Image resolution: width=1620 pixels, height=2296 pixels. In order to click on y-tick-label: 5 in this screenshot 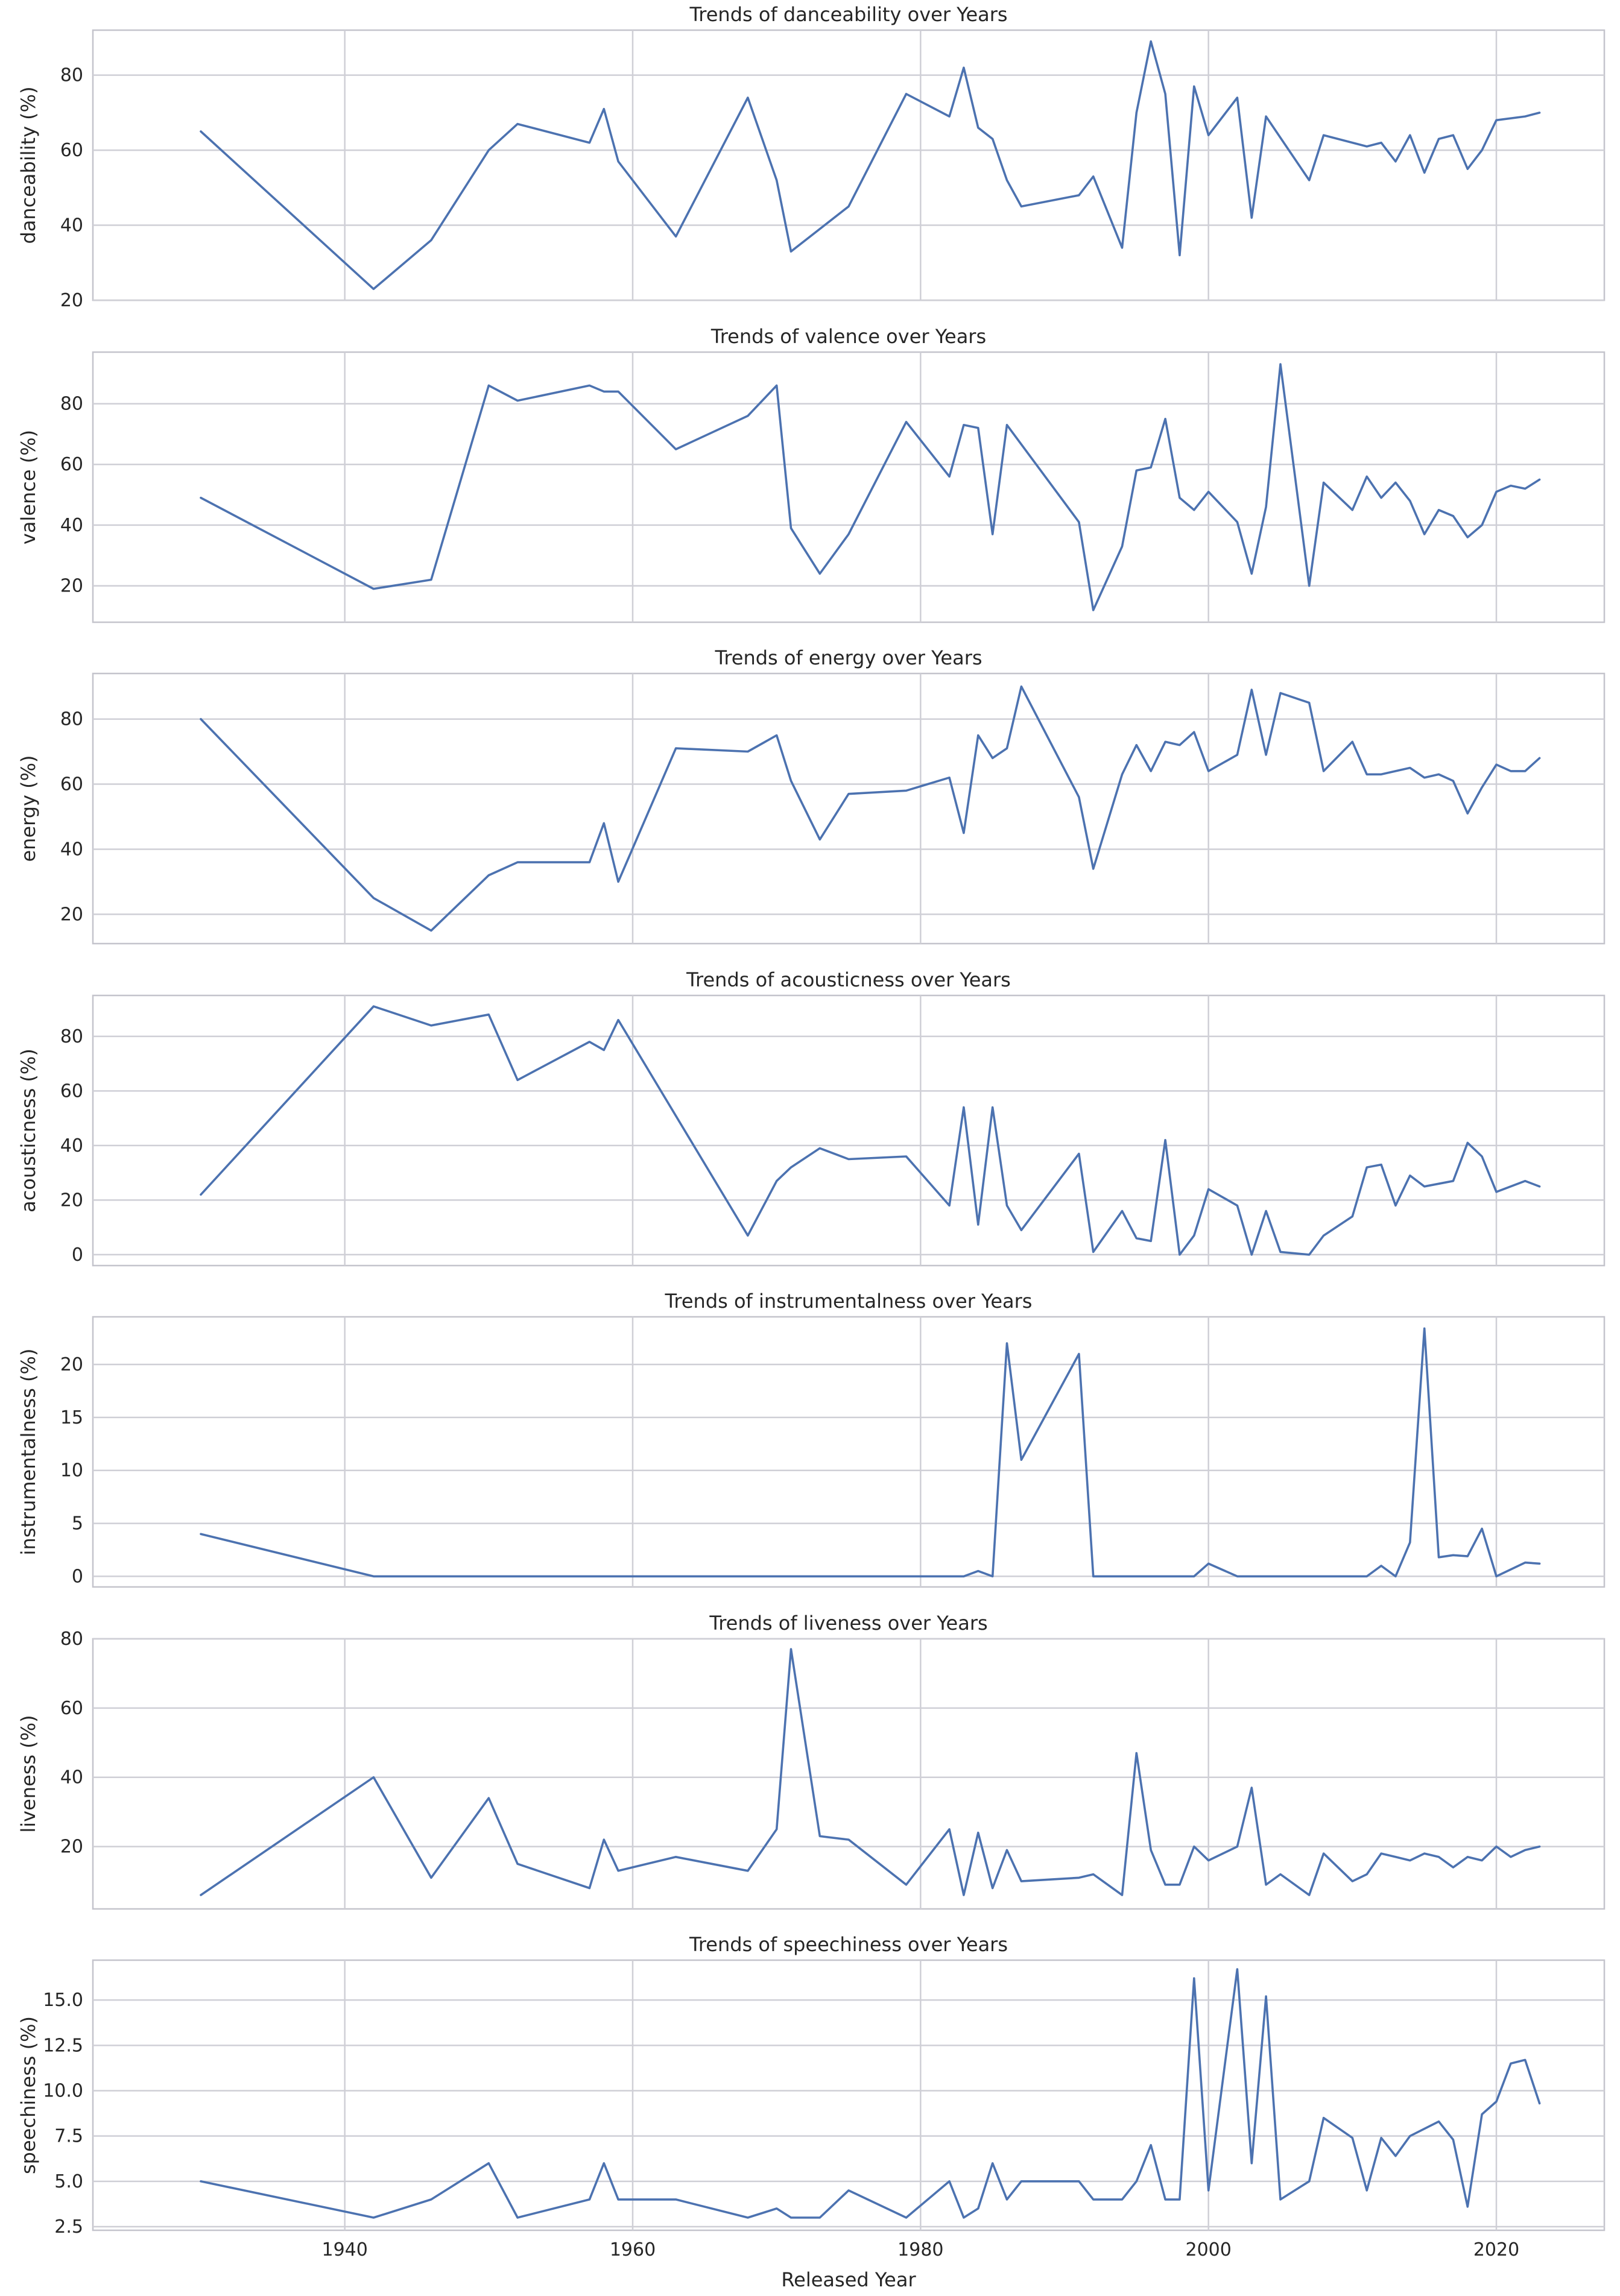, I will do `click(77, 1523)`.